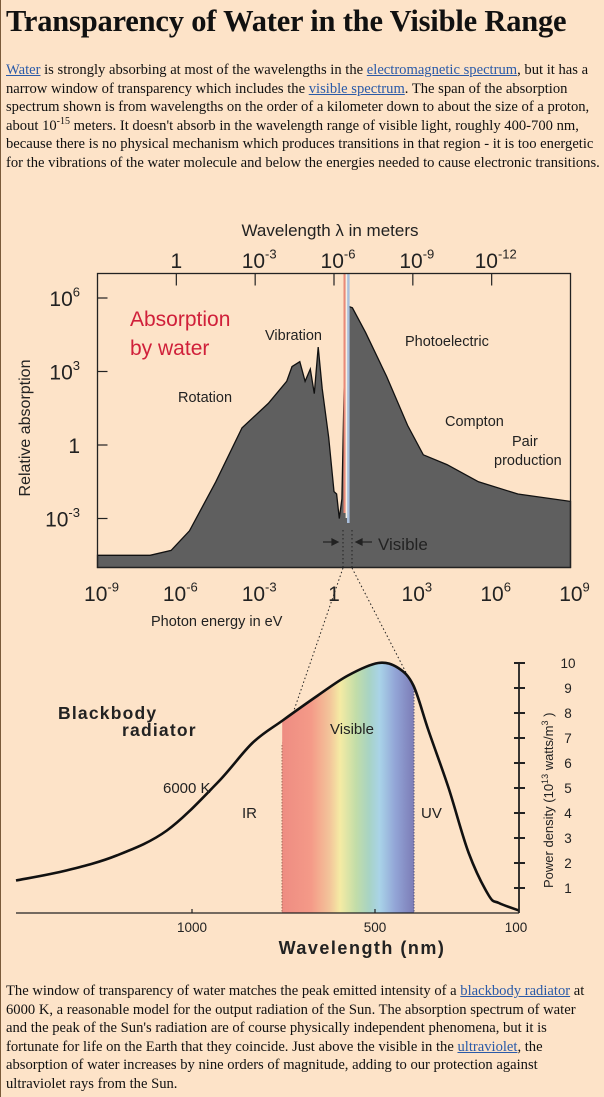  Describe the element at coordinates (567, 663) in the screenshot. I see `power-tick-label: 10` at that location.